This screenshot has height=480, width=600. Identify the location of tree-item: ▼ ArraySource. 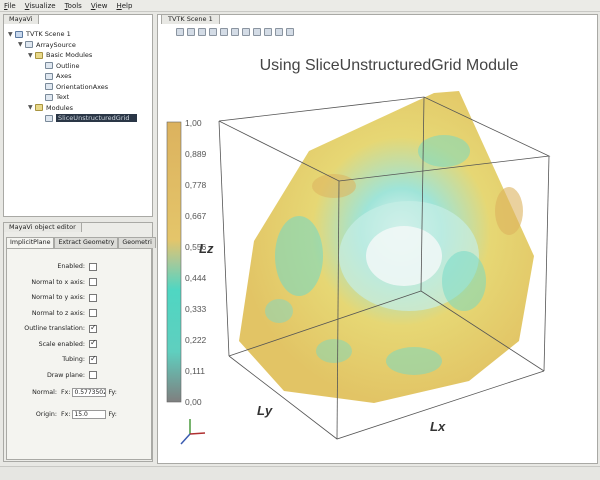
(80, 45).